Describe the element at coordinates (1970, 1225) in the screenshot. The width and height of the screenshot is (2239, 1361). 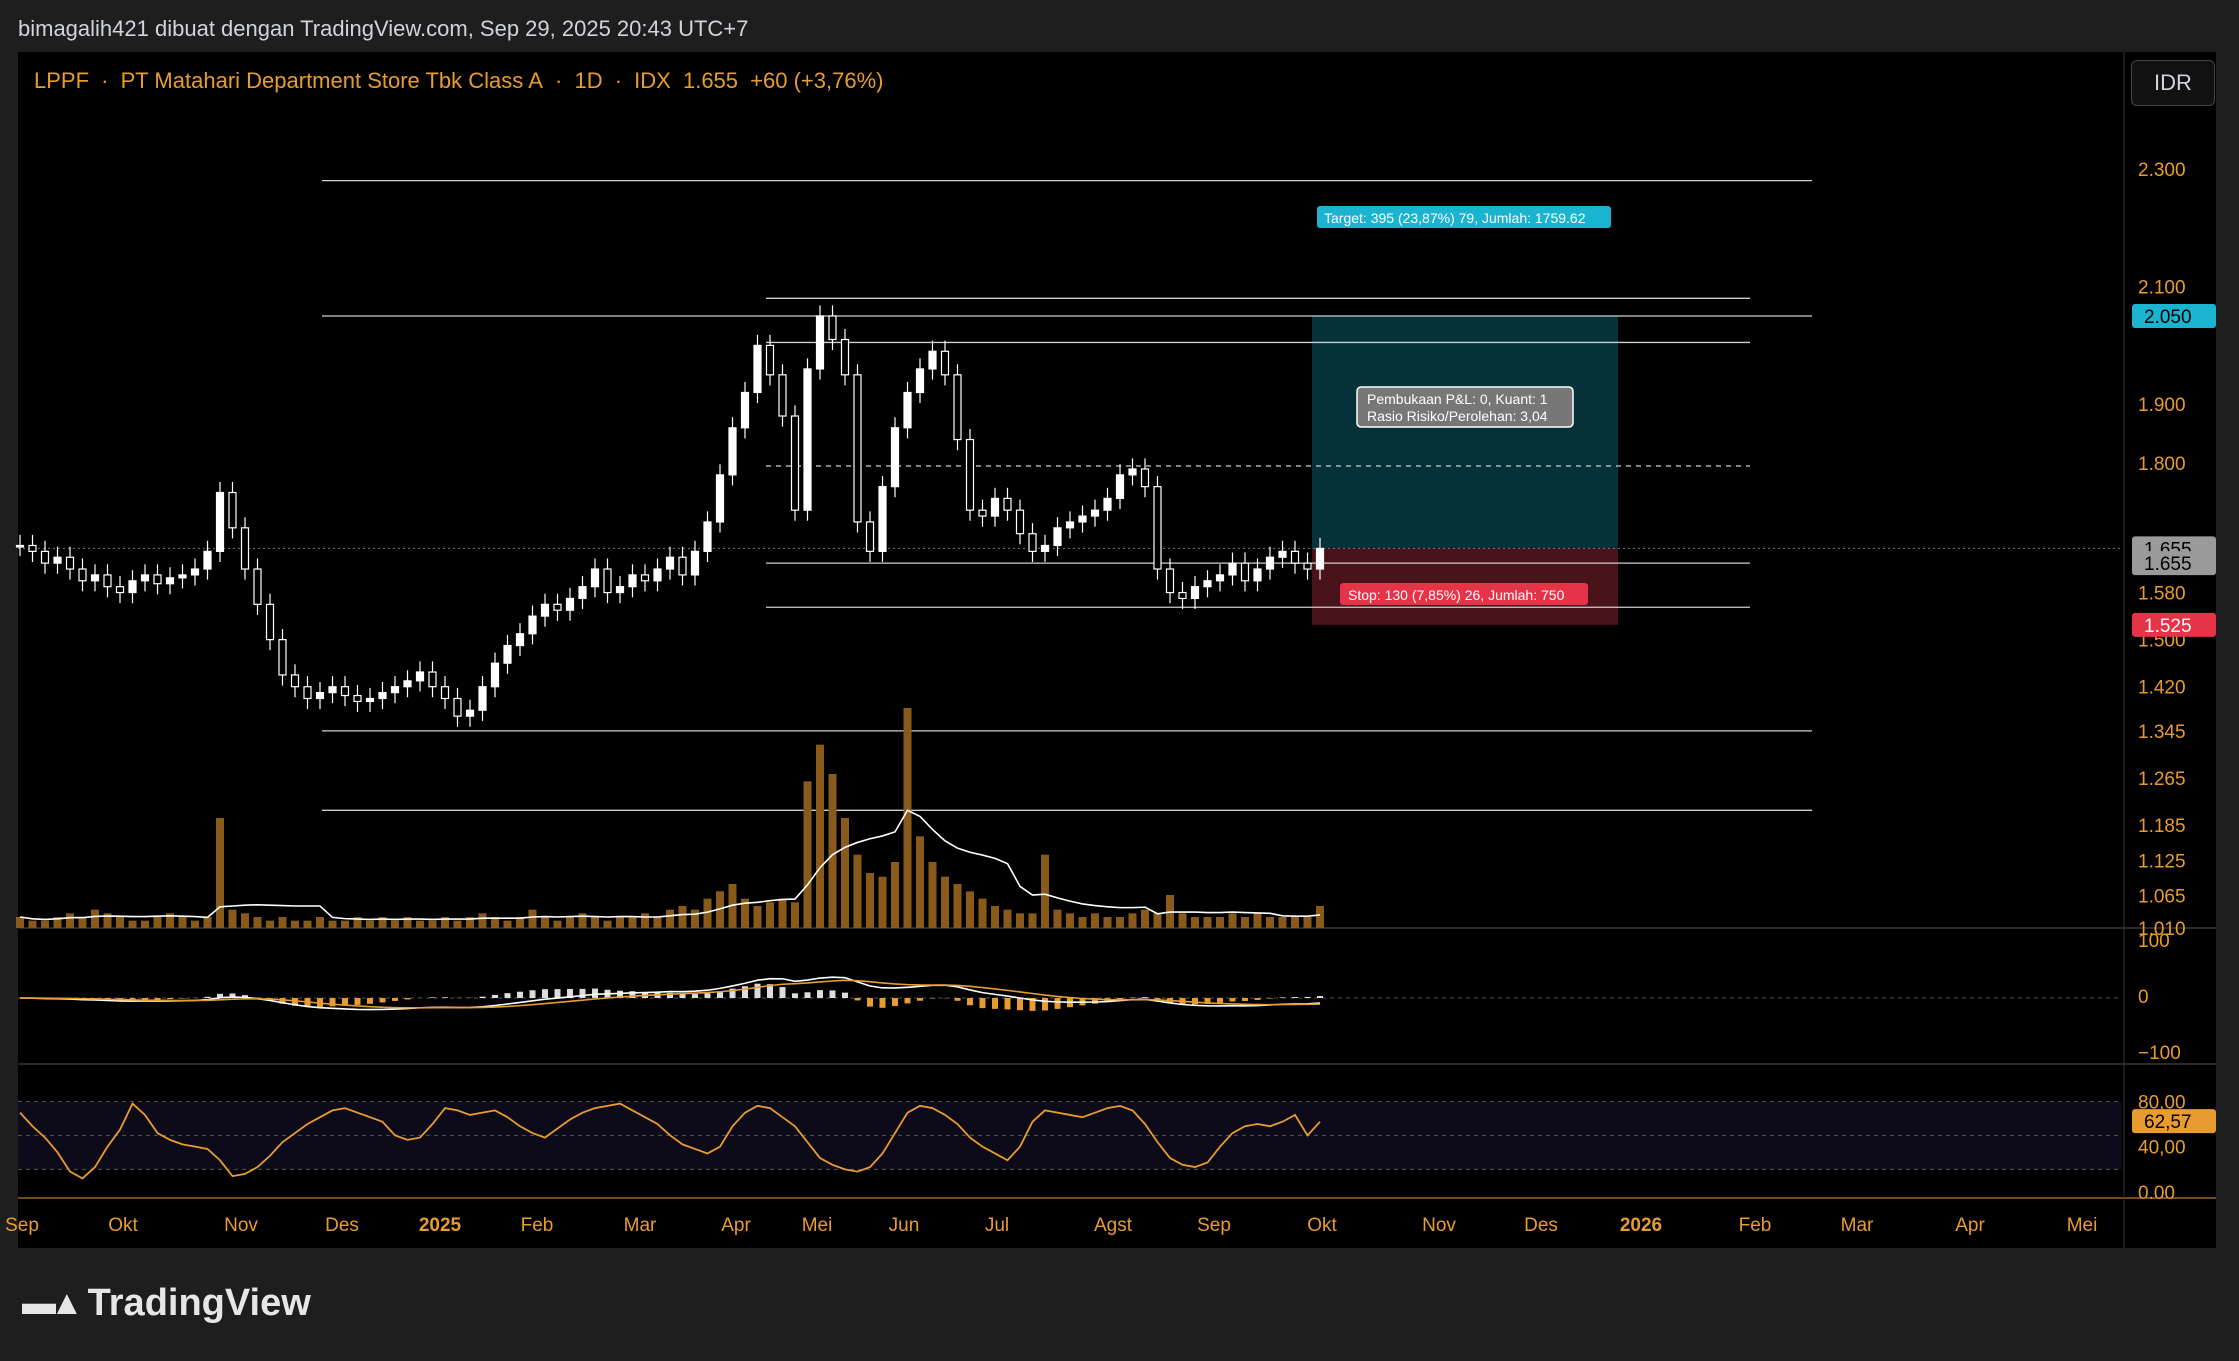
I see `time-axis-label: Apr` at that location.